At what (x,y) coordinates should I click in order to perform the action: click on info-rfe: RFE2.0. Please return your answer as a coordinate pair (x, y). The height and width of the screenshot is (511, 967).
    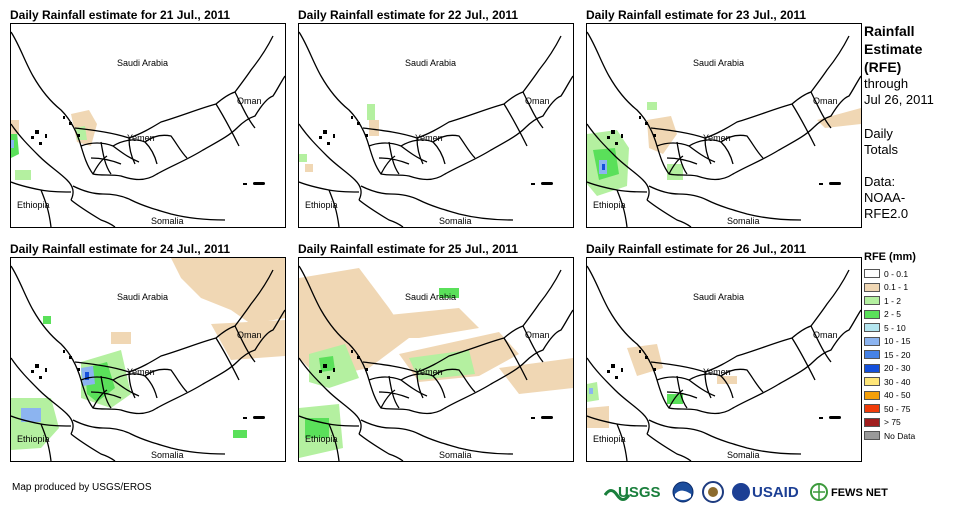
    Looking at the image, I should click on (886, 213).